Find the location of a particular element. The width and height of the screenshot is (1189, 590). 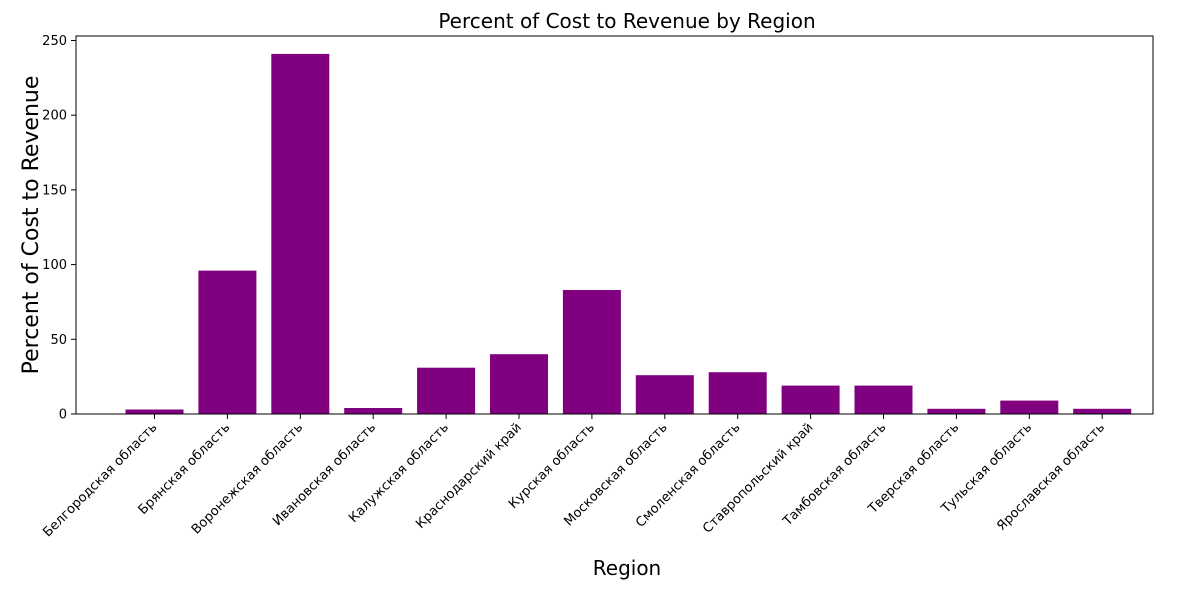

y-tick-label: 100 is located at coordinates (54, 265).